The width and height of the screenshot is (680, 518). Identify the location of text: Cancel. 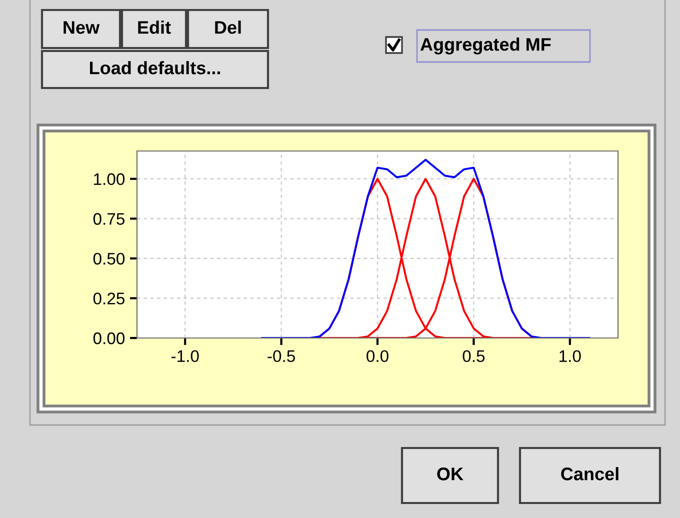
(589, 473).